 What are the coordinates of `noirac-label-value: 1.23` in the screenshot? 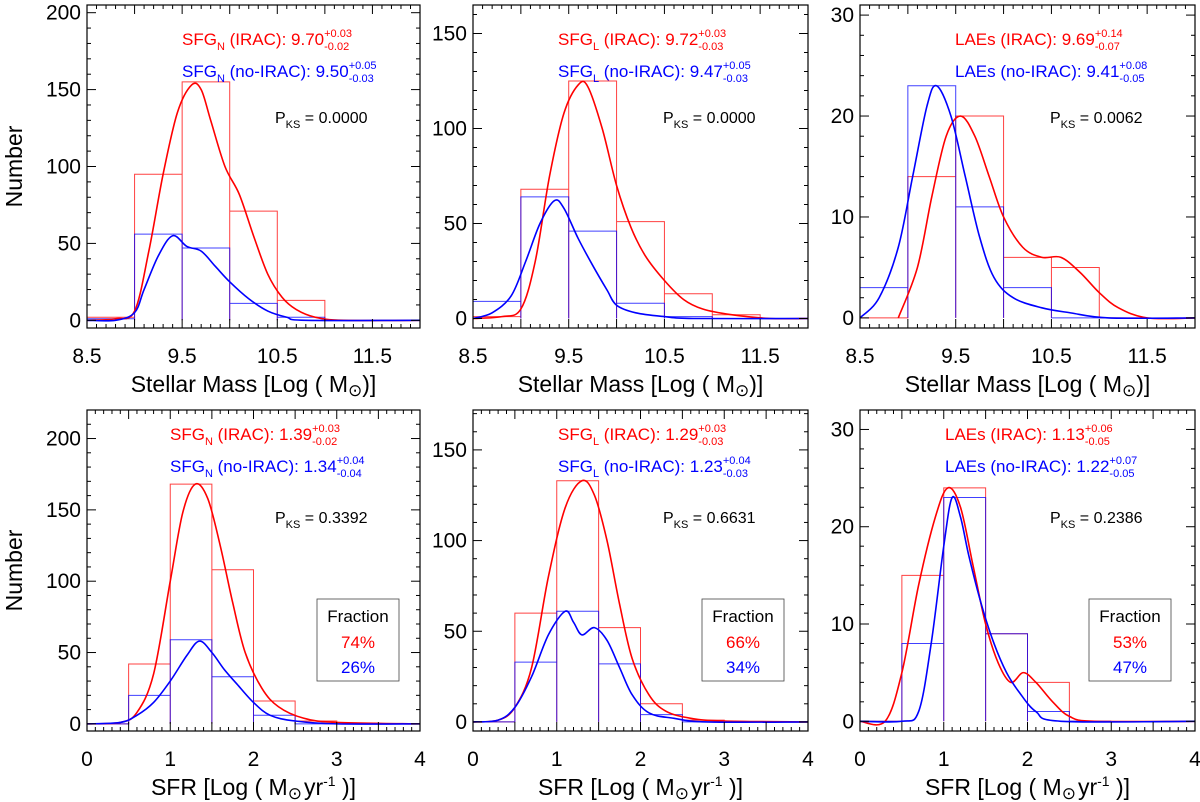 It's located at (706, 466).